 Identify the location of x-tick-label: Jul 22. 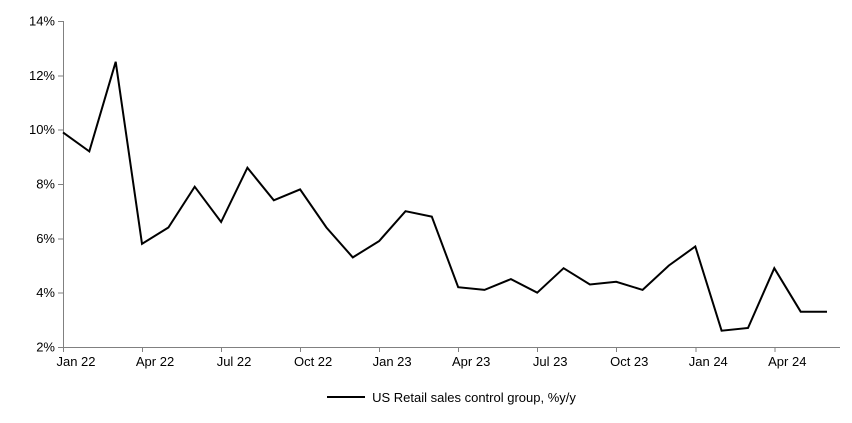
(234, 361).